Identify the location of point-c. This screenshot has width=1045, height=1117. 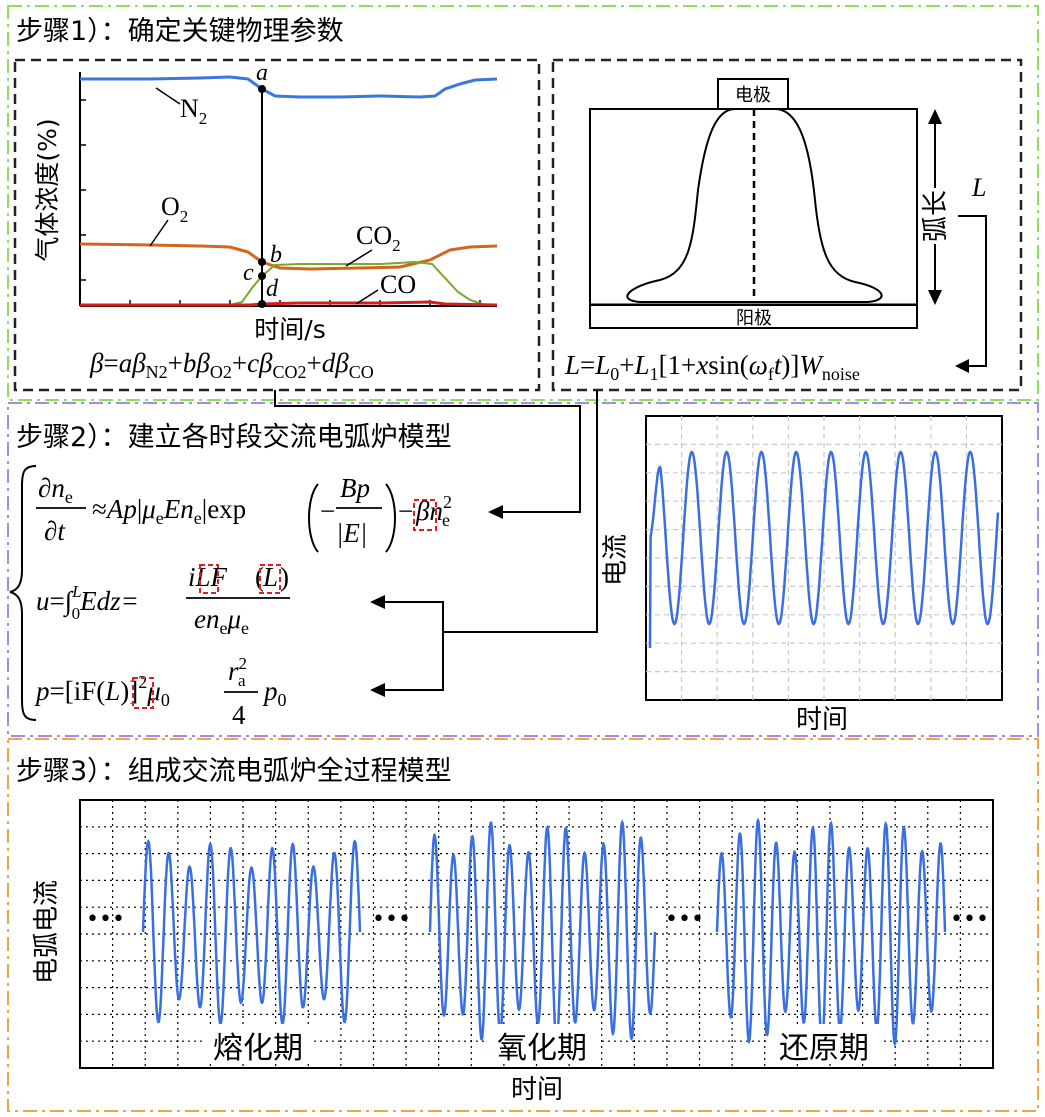
(262, 276).